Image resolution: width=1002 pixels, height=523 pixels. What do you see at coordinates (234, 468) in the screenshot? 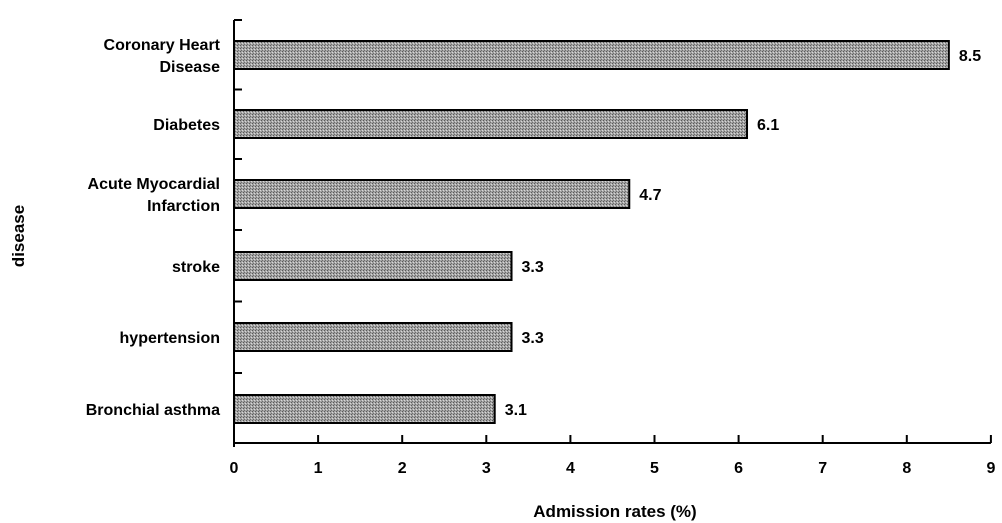
I see `x-tick-label: 0` at bounding box center [234, 468].